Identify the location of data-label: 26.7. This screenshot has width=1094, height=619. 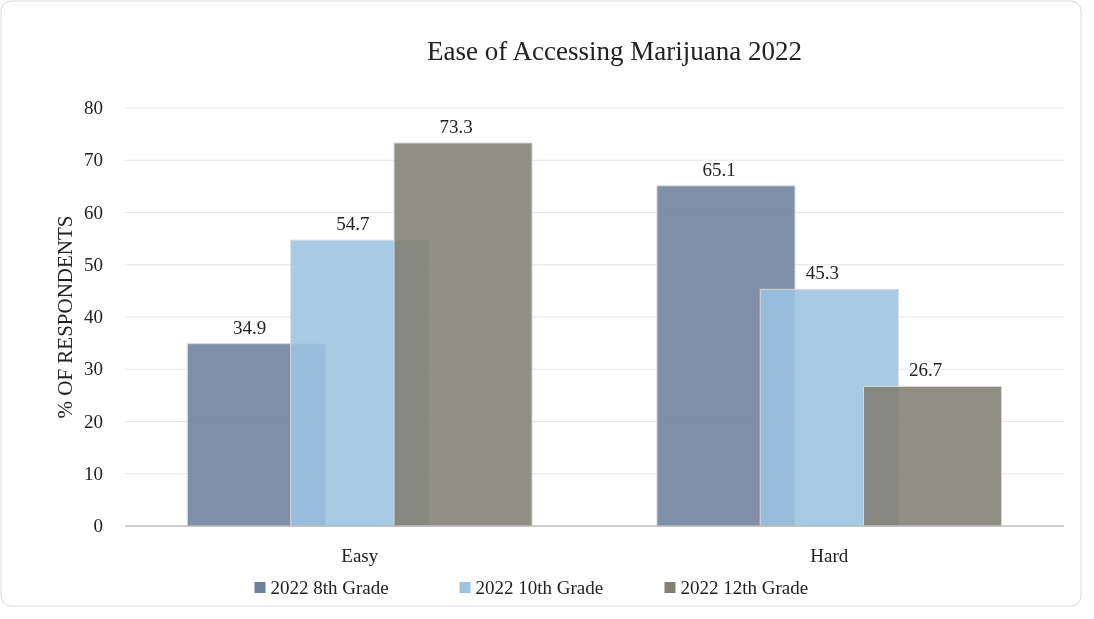
(926, 370).